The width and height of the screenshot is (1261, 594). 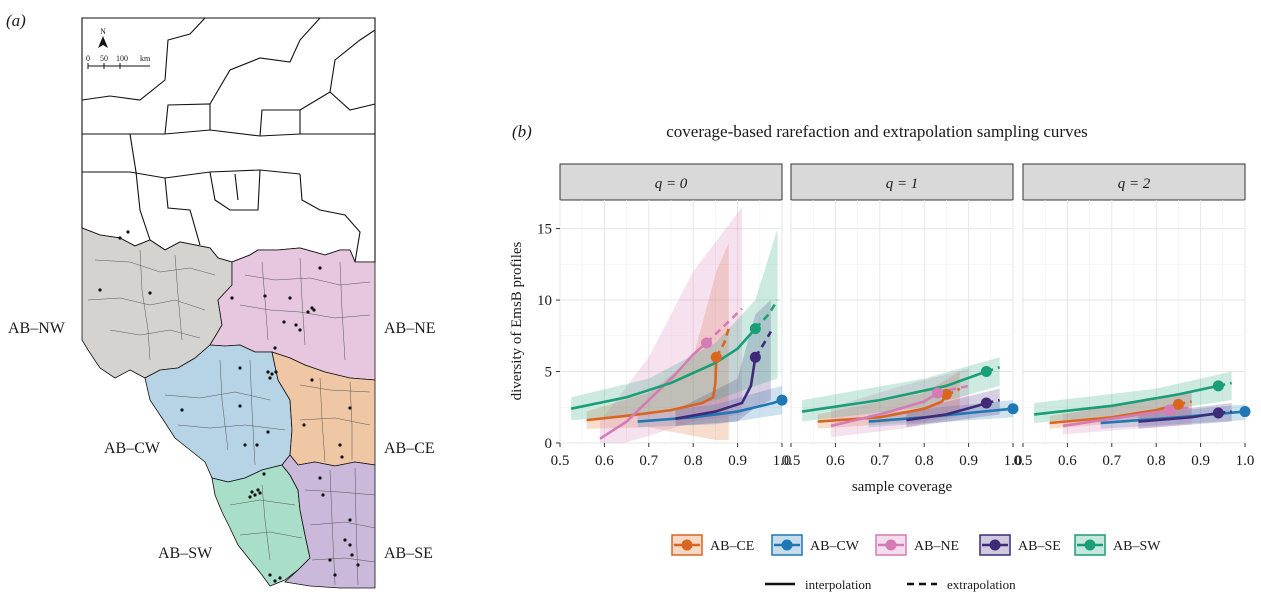 I want to click on legend-label: AB–NE, so click(x=936, y=546).